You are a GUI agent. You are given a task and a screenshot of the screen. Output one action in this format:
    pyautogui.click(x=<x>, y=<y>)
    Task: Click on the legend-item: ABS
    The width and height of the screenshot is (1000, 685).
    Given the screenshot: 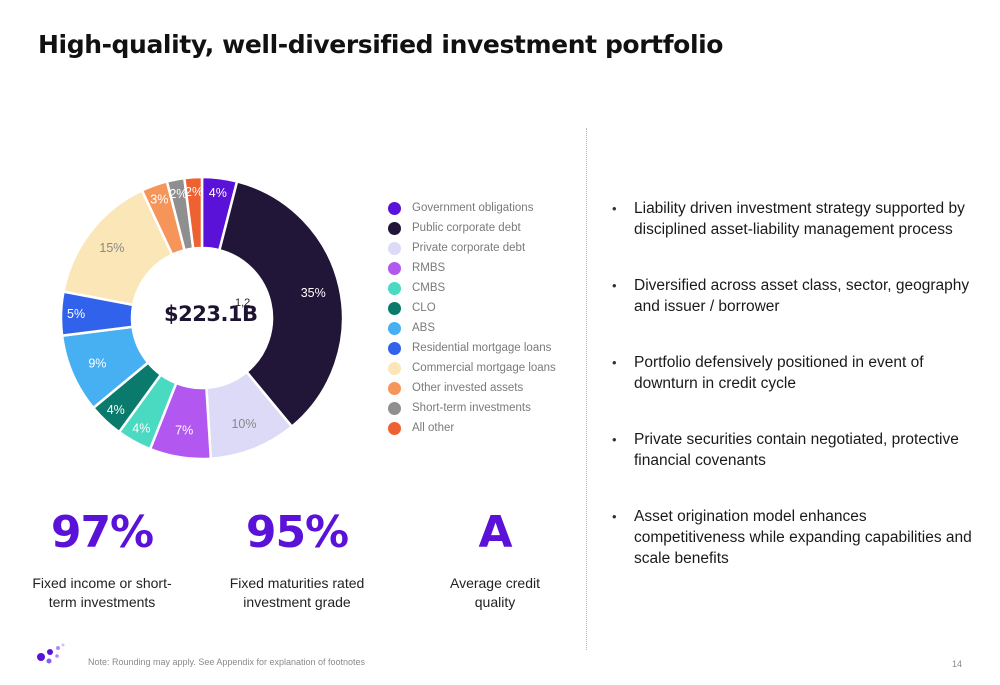 What is the action you would take?
    pyautogui.click(x=472, y=328)
    